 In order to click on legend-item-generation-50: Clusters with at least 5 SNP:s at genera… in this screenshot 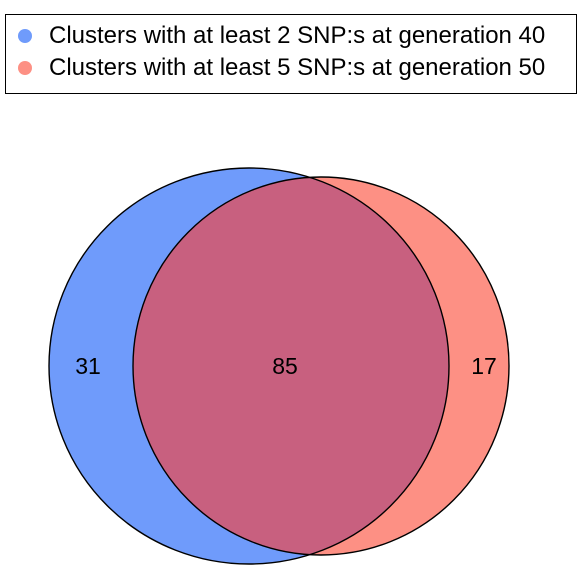, I will do `click(281, 68)`.